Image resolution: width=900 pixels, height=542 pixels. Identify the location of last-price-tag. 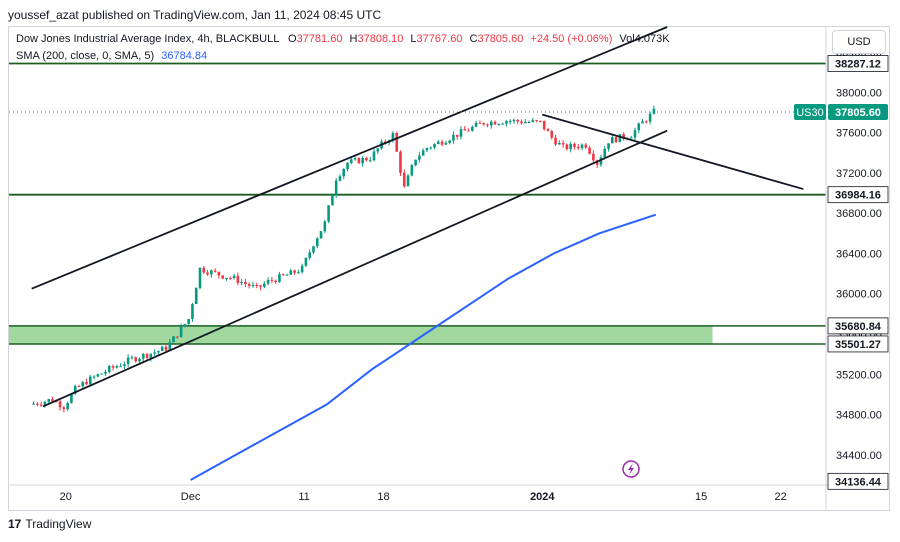
(858, 111).